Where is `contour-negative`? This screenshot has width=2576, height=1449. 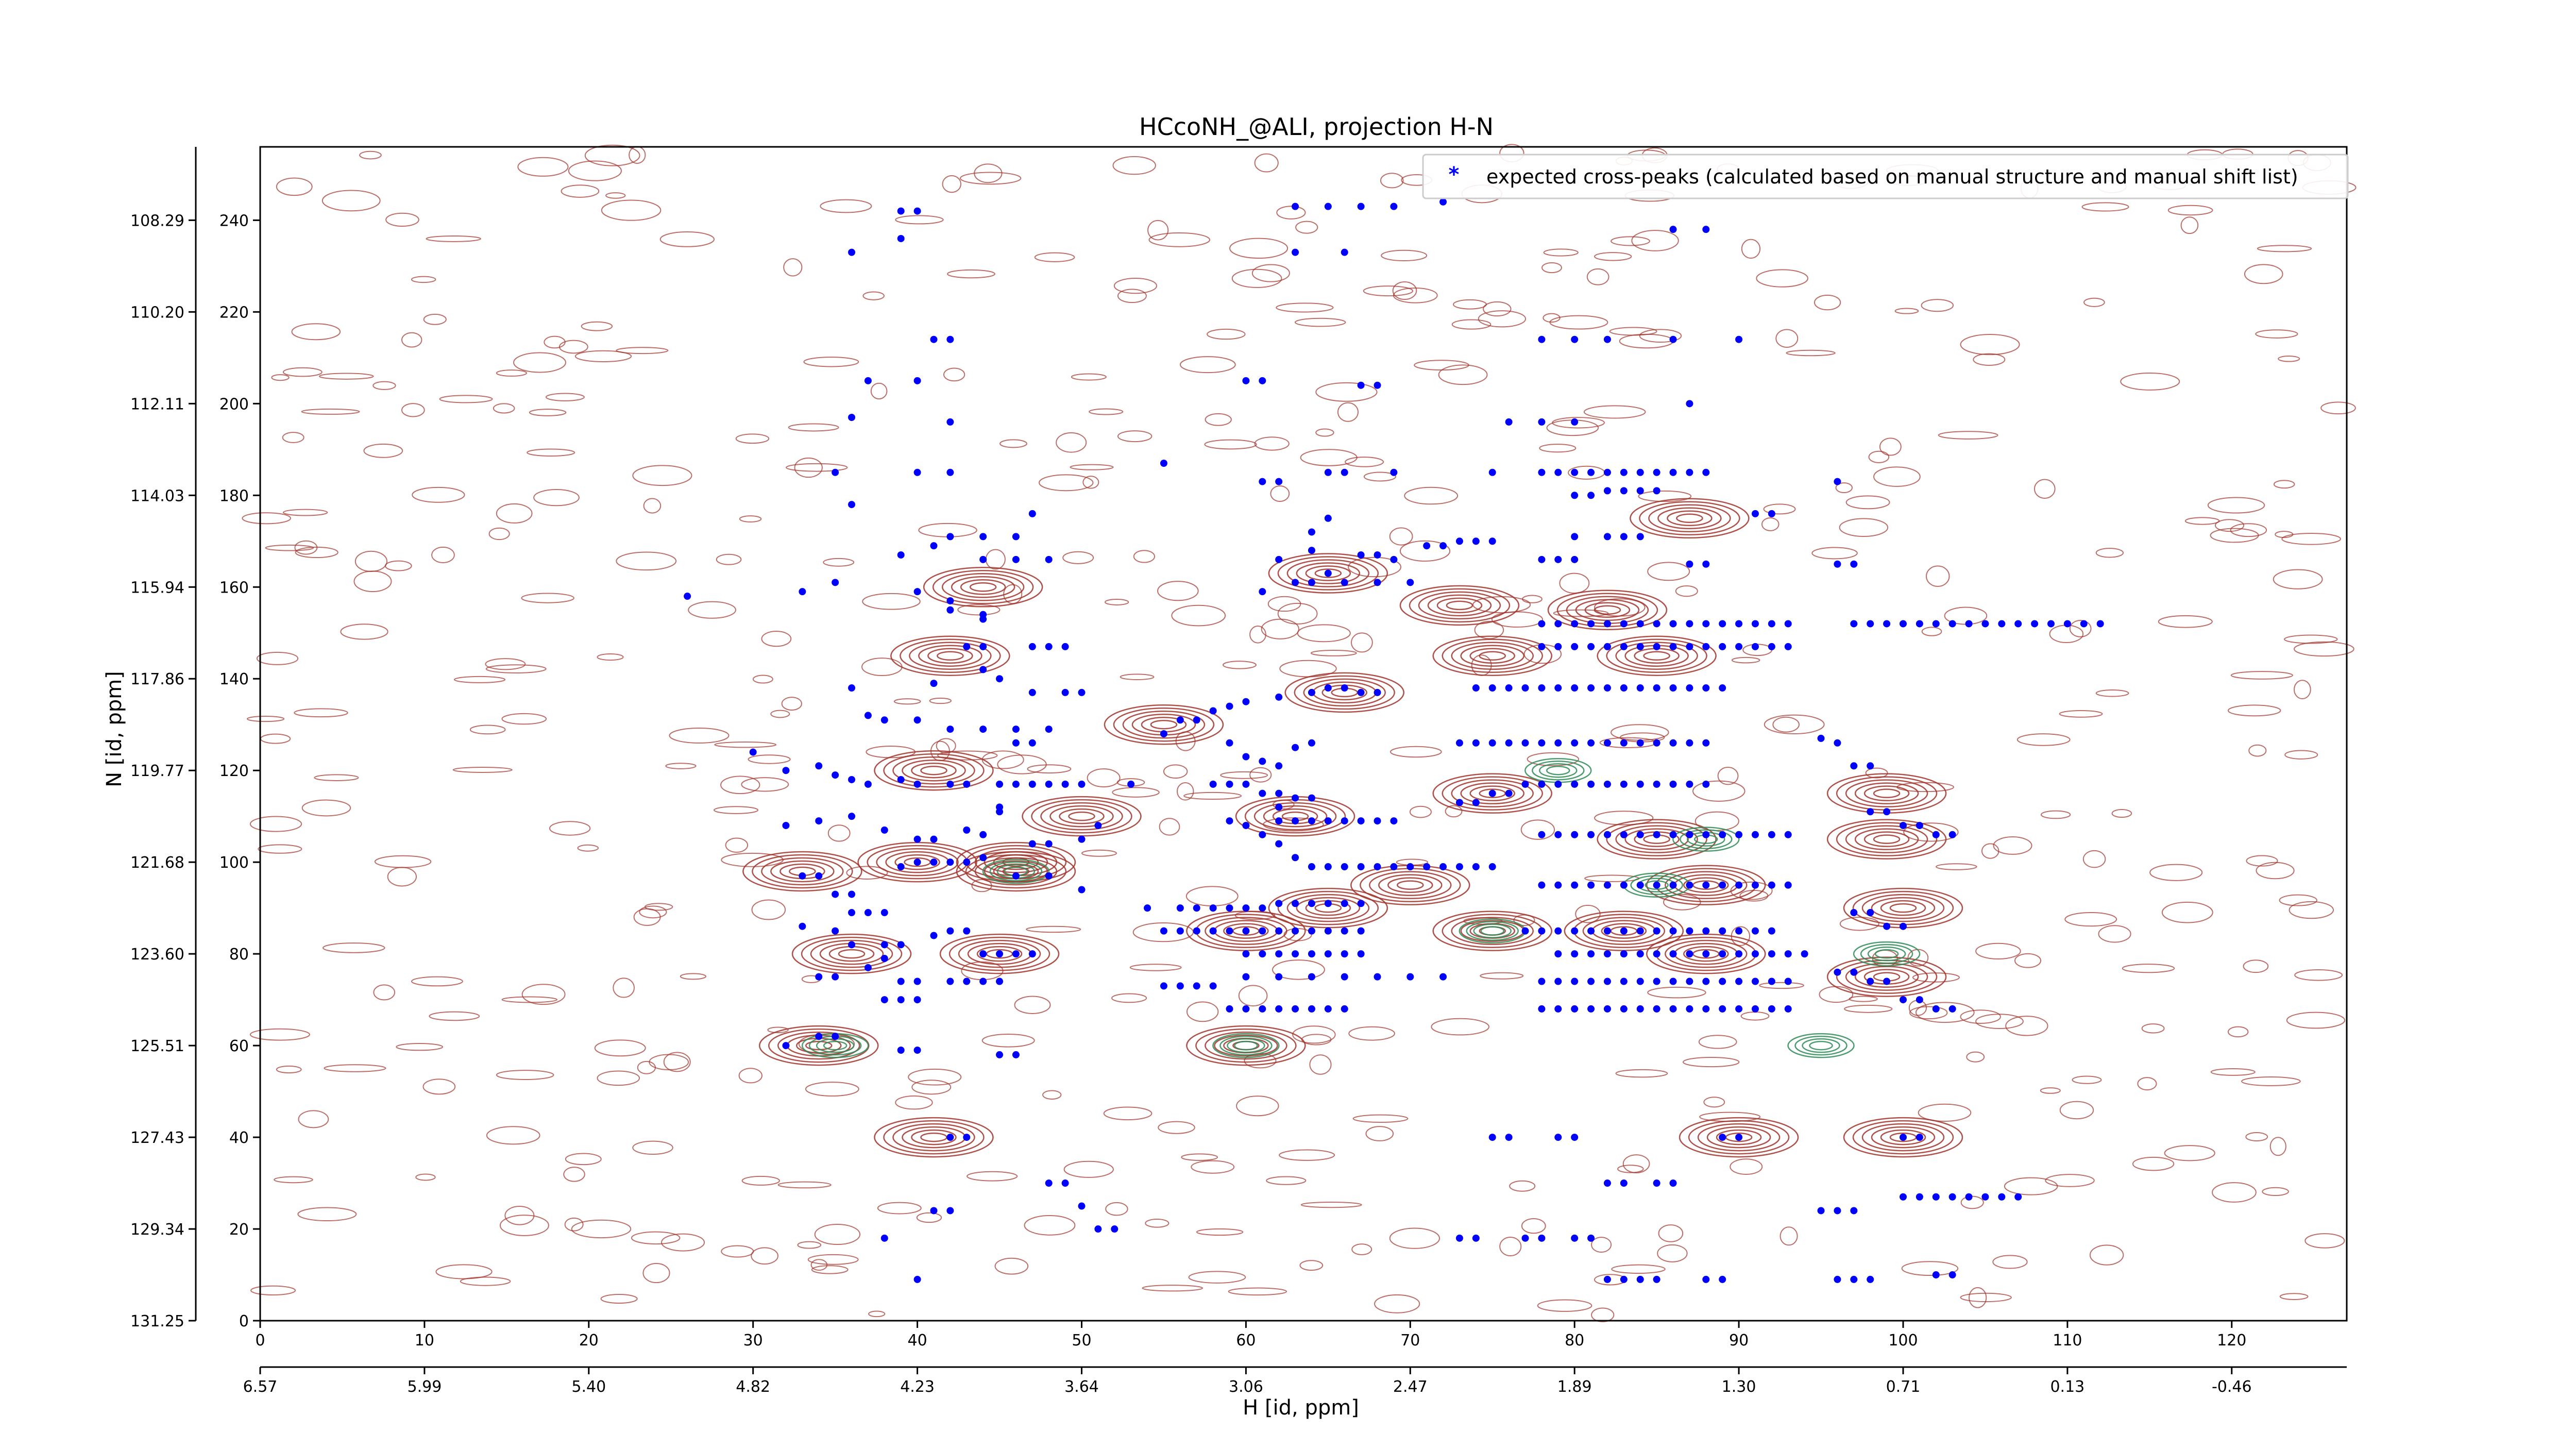
contour-negative is located at coordinates (1821, 1045).